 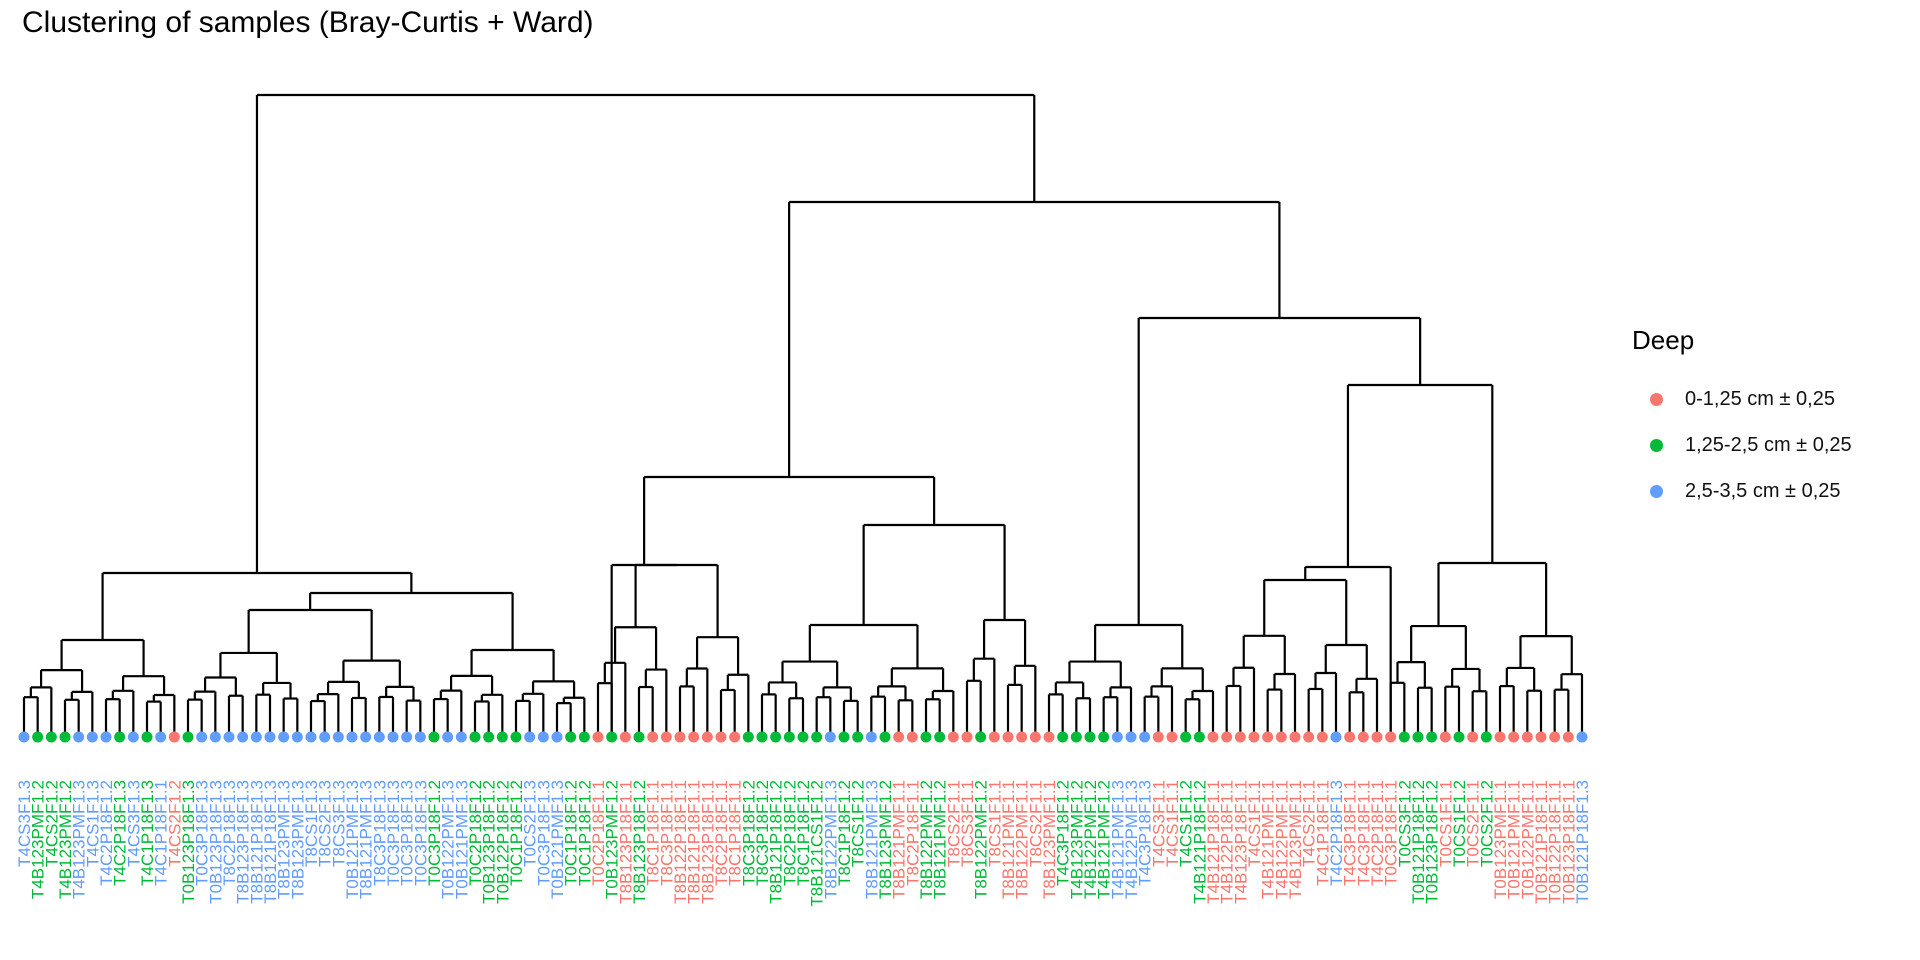 What do you see at coordinates (1268, 839) in the screenshot?
I see `leaf-label: T4B121PMF1.1` at bounding box center [1268, 839].